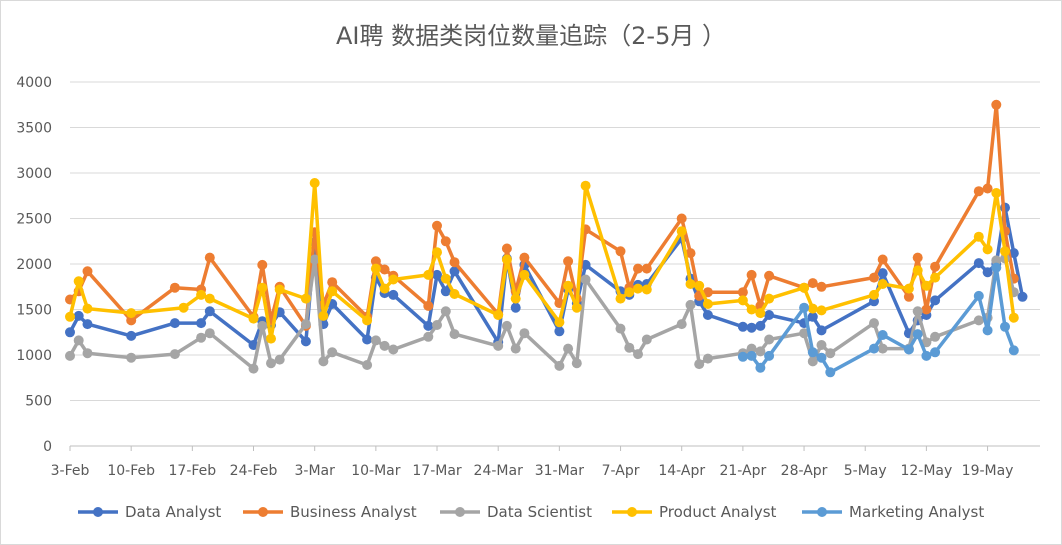  Describe the element at coordinates (34, 220) in the screenshot. I see `y-tick-label: 2500` at that location.